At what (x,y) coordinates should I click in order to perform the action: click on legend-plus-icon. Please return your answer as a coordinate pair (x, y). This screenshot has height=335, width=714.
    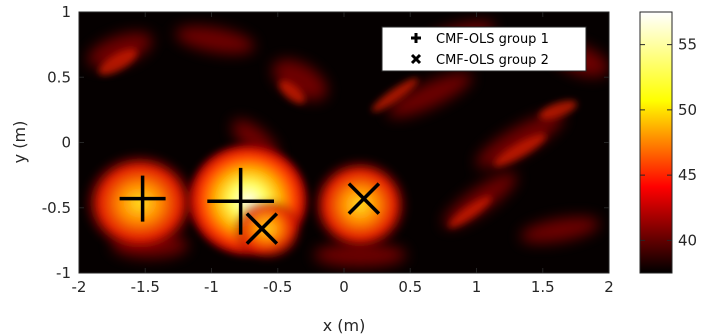
    Looking at the image, I should click on (416, 38).